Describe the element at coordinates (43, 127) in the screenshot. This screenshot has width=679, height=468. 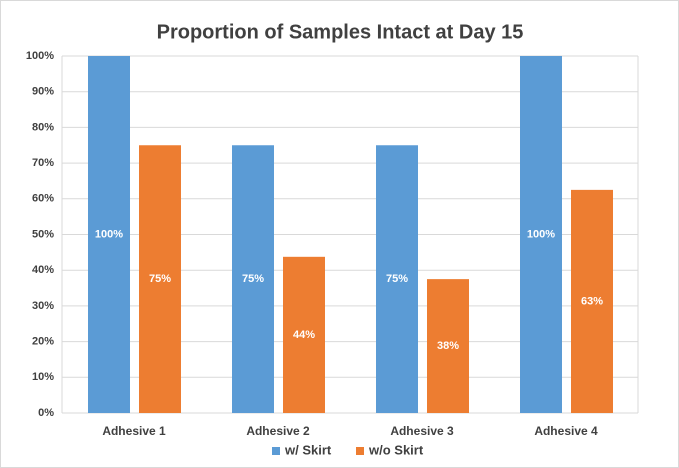
I see `y-tick-label: 80%` at that location.